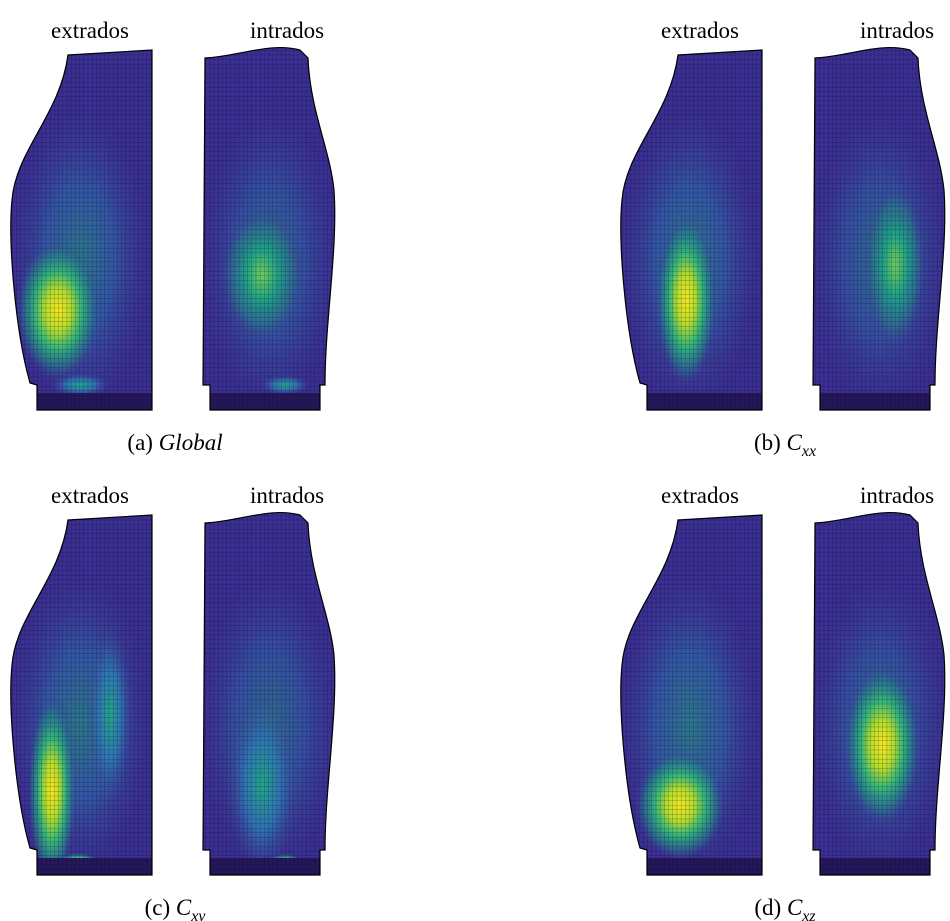 Image resolution: width=950 pixels, height=921 pixels. Describe the element at coordinates (158, 907) in the screenshot. I see `caption-tag: (c)` at that location.